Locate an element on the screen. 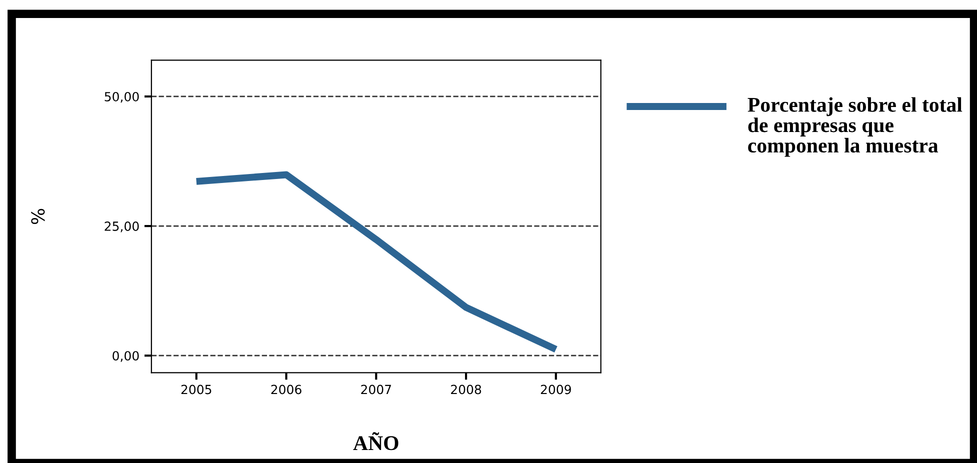  x-axis-title: AÑO is located at coordinates (375, 441).